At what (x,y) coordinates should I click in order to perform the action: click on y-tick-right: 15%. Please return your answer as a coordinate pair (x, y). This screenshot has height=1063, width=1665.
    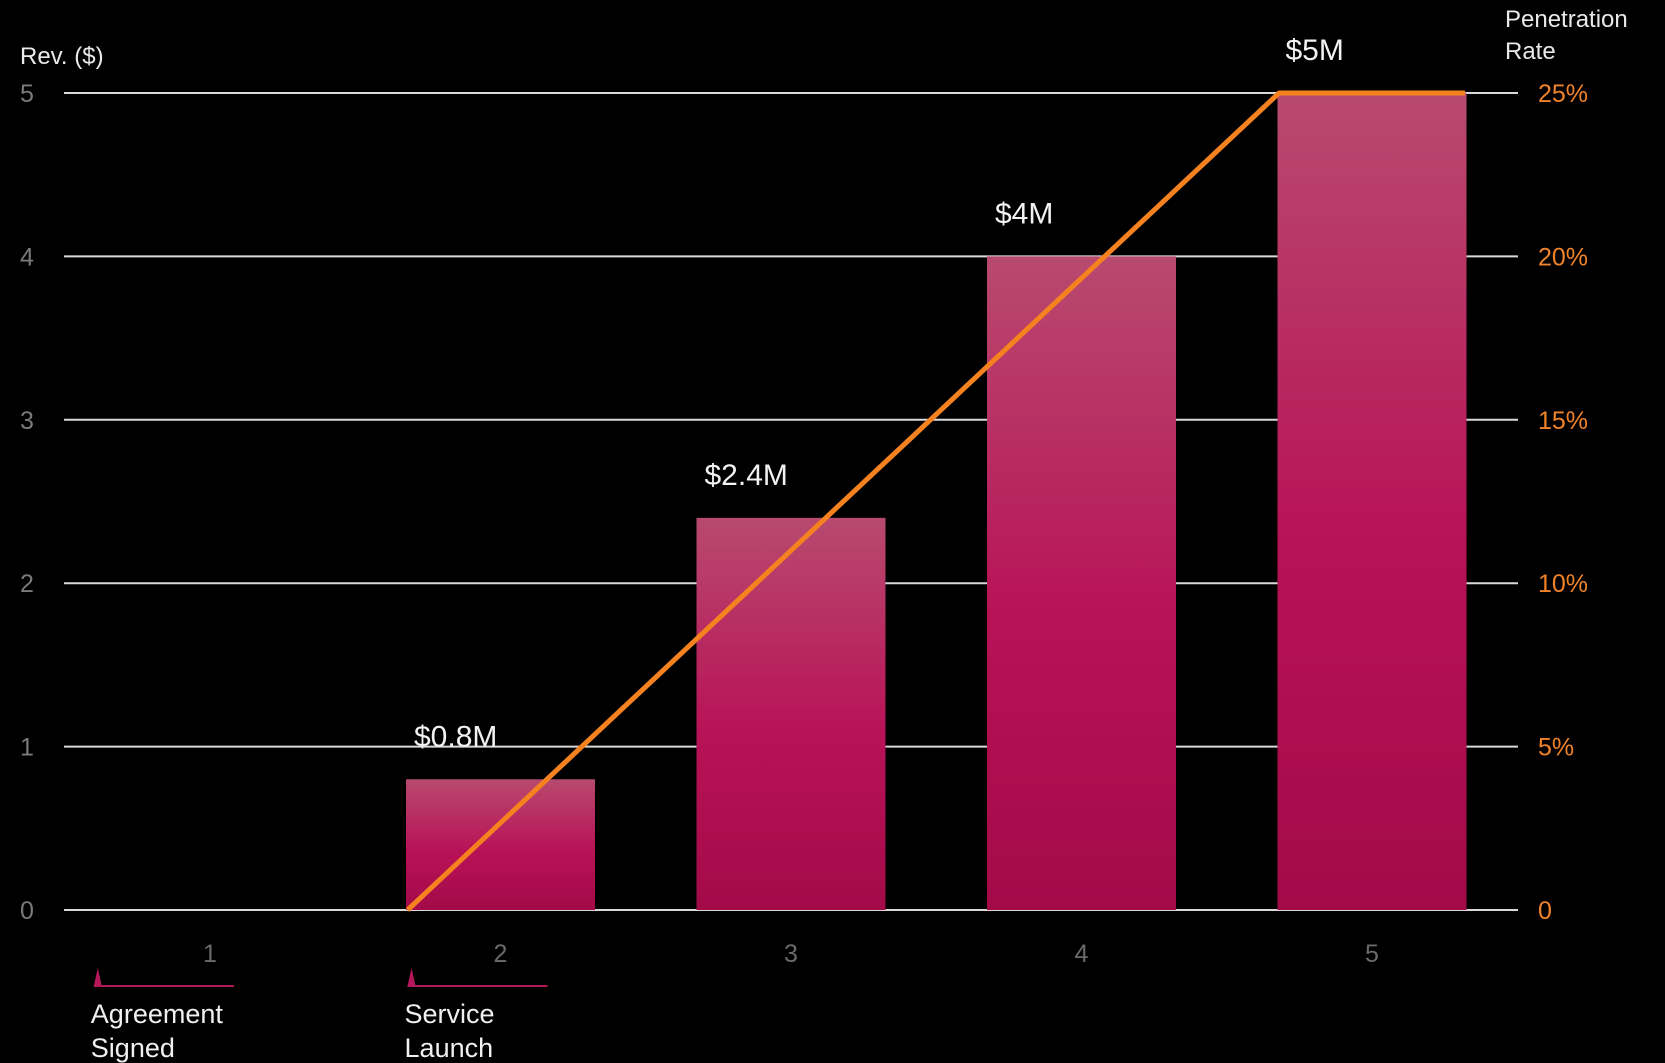
    Looking at the image, I should click on (1563, 421).